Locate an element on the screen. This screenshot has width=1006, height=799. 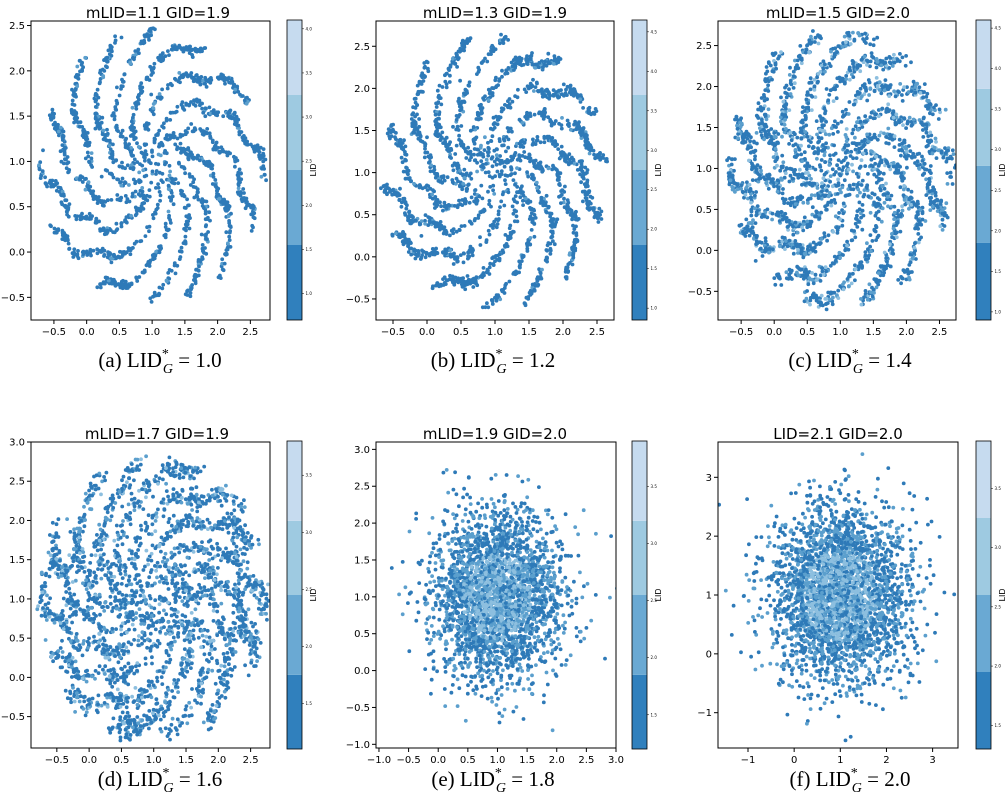
x-tick-label: 0.0 is located at coordinates (87, 332).